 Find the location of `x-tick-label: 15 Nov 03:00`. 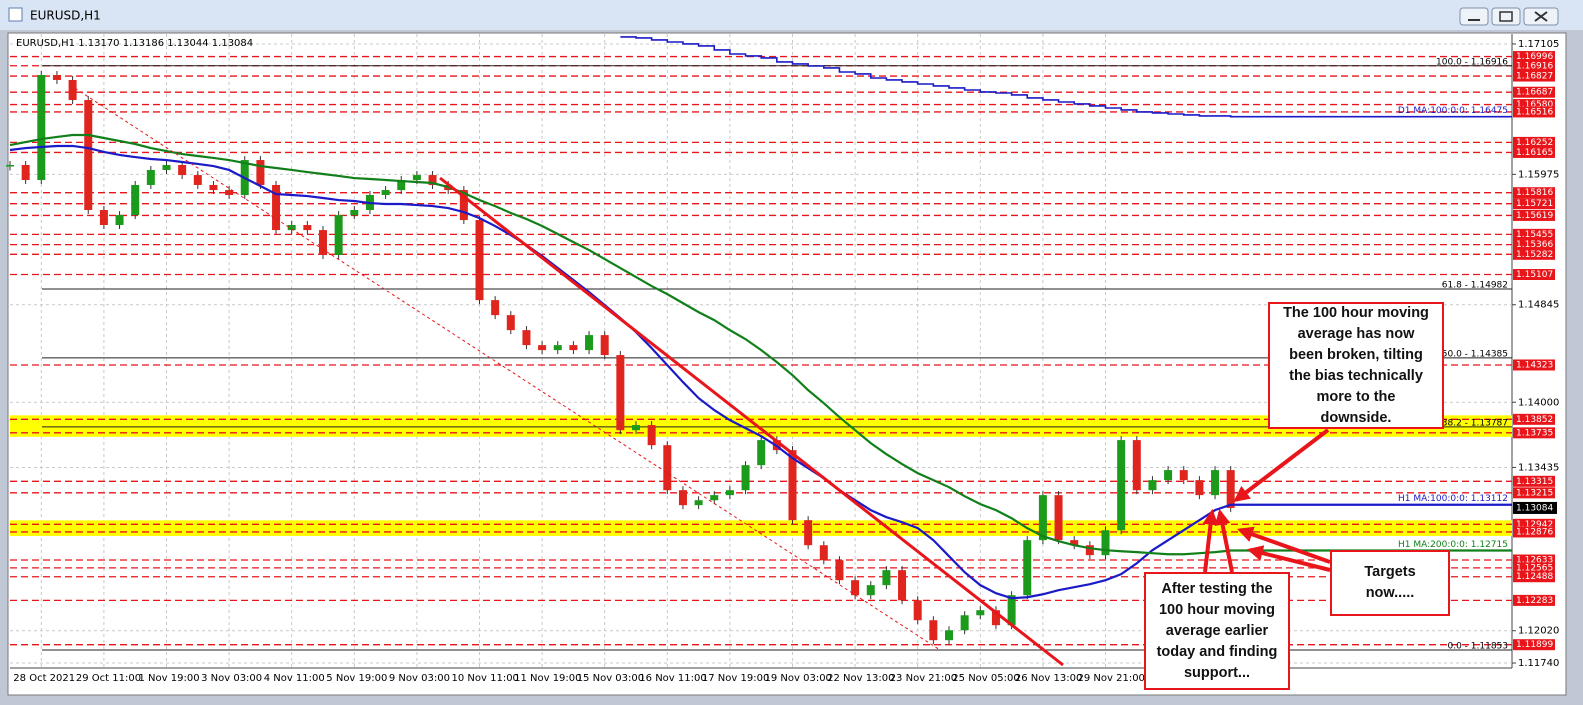

x-tick-label: 15 Nov 03:00 is located at coordinates (610, 678).